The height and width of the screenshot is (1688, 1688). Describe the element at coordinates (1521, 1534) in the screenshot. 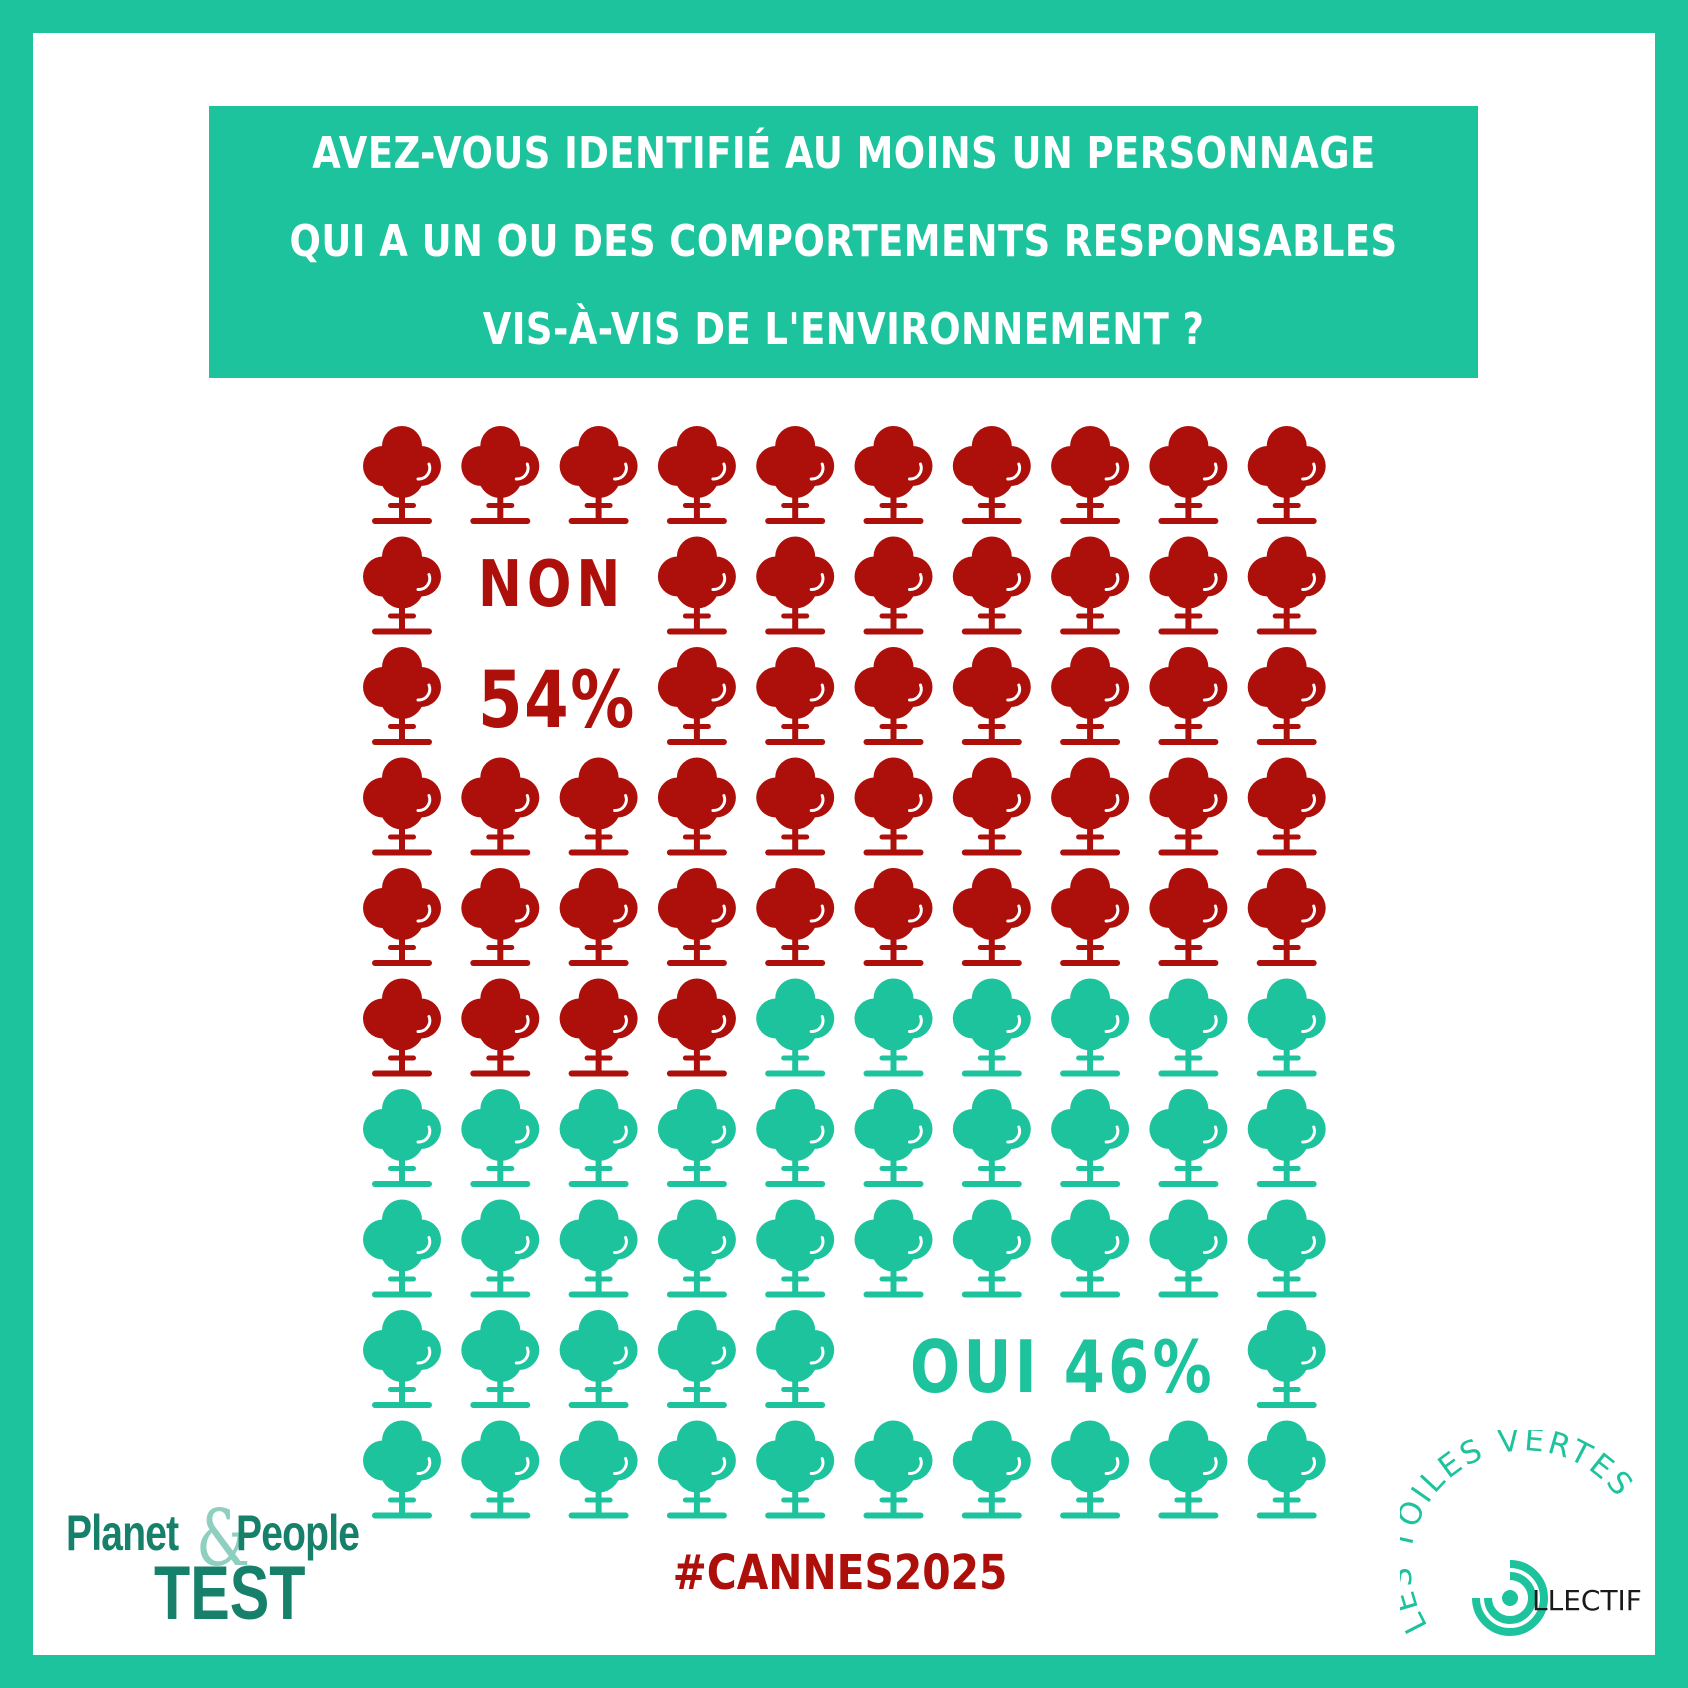

I see `les-toiles-vertes-logo: LES TOILES VERTES LLECTIF` at that location.